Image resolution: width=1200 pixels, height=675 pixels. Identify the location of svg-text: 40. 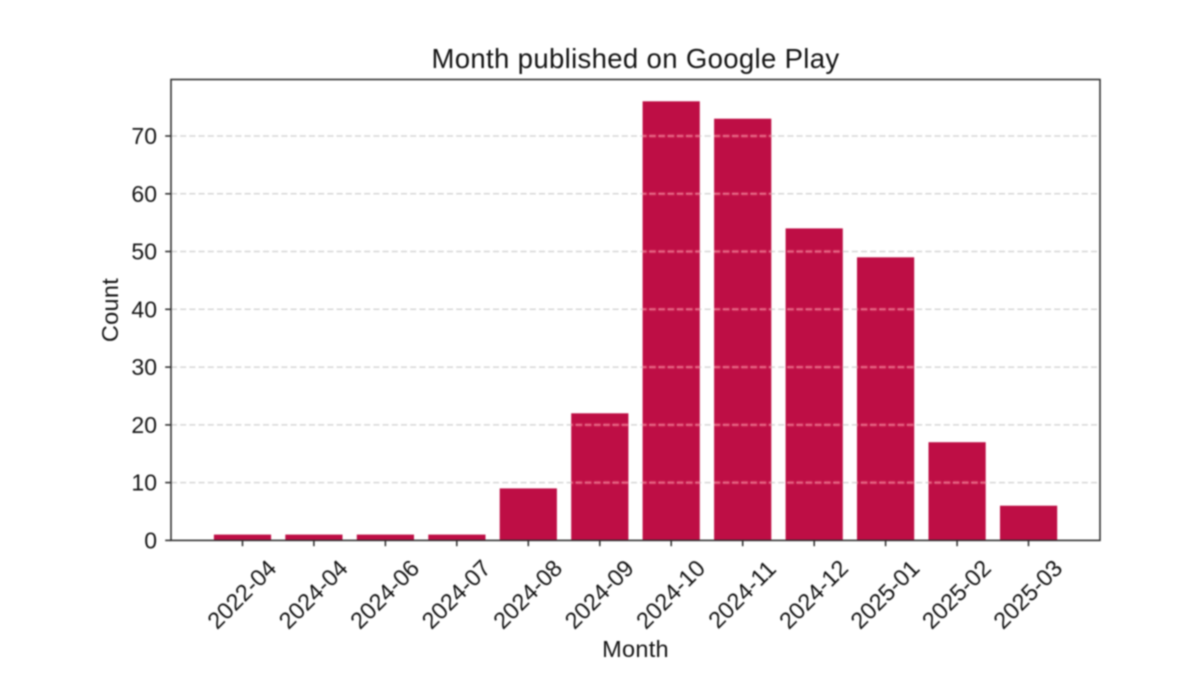
(144, 309).